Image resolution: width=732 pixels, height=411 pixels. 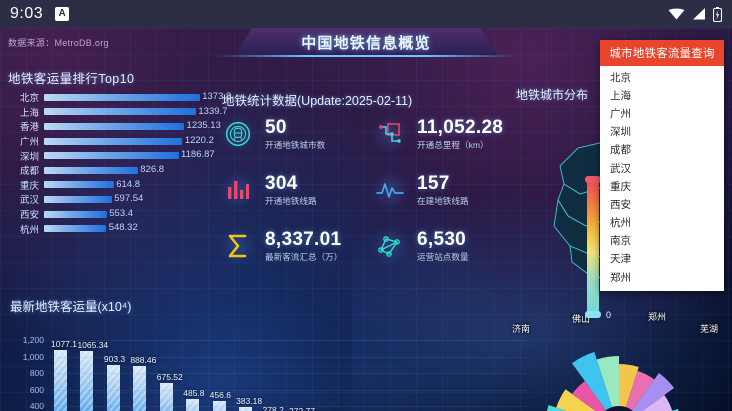 I want to click on barchart-value-label: 272.77, so click(x=302, y=408).